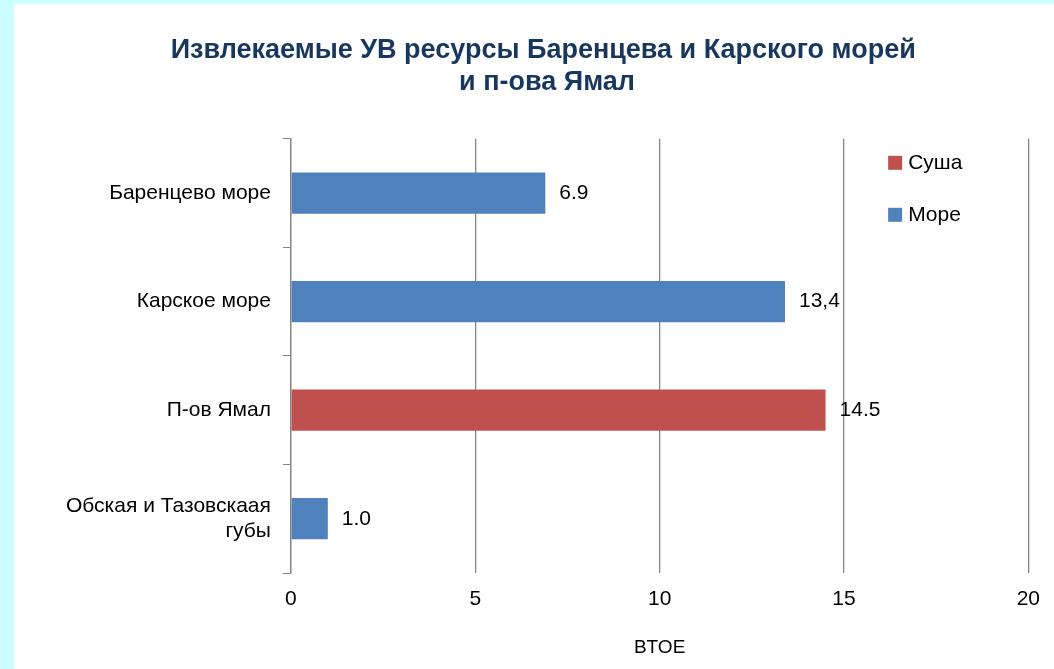  What do you see at coordinates (844, 598) in the screenshot?
I see `x-tick-label: 15` at bounding box center [844, 598].